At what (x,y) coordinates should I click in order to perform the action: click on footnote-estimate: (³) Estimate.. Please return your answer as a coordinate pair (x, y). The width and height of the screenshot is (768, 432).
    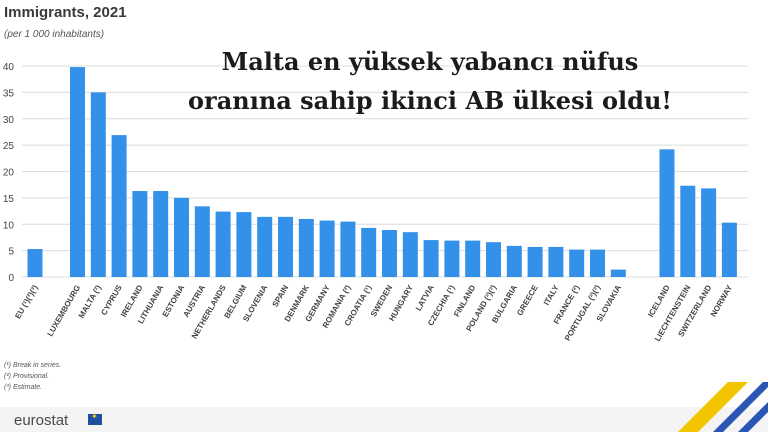
    Looking at the image, I should click on (23, 387).